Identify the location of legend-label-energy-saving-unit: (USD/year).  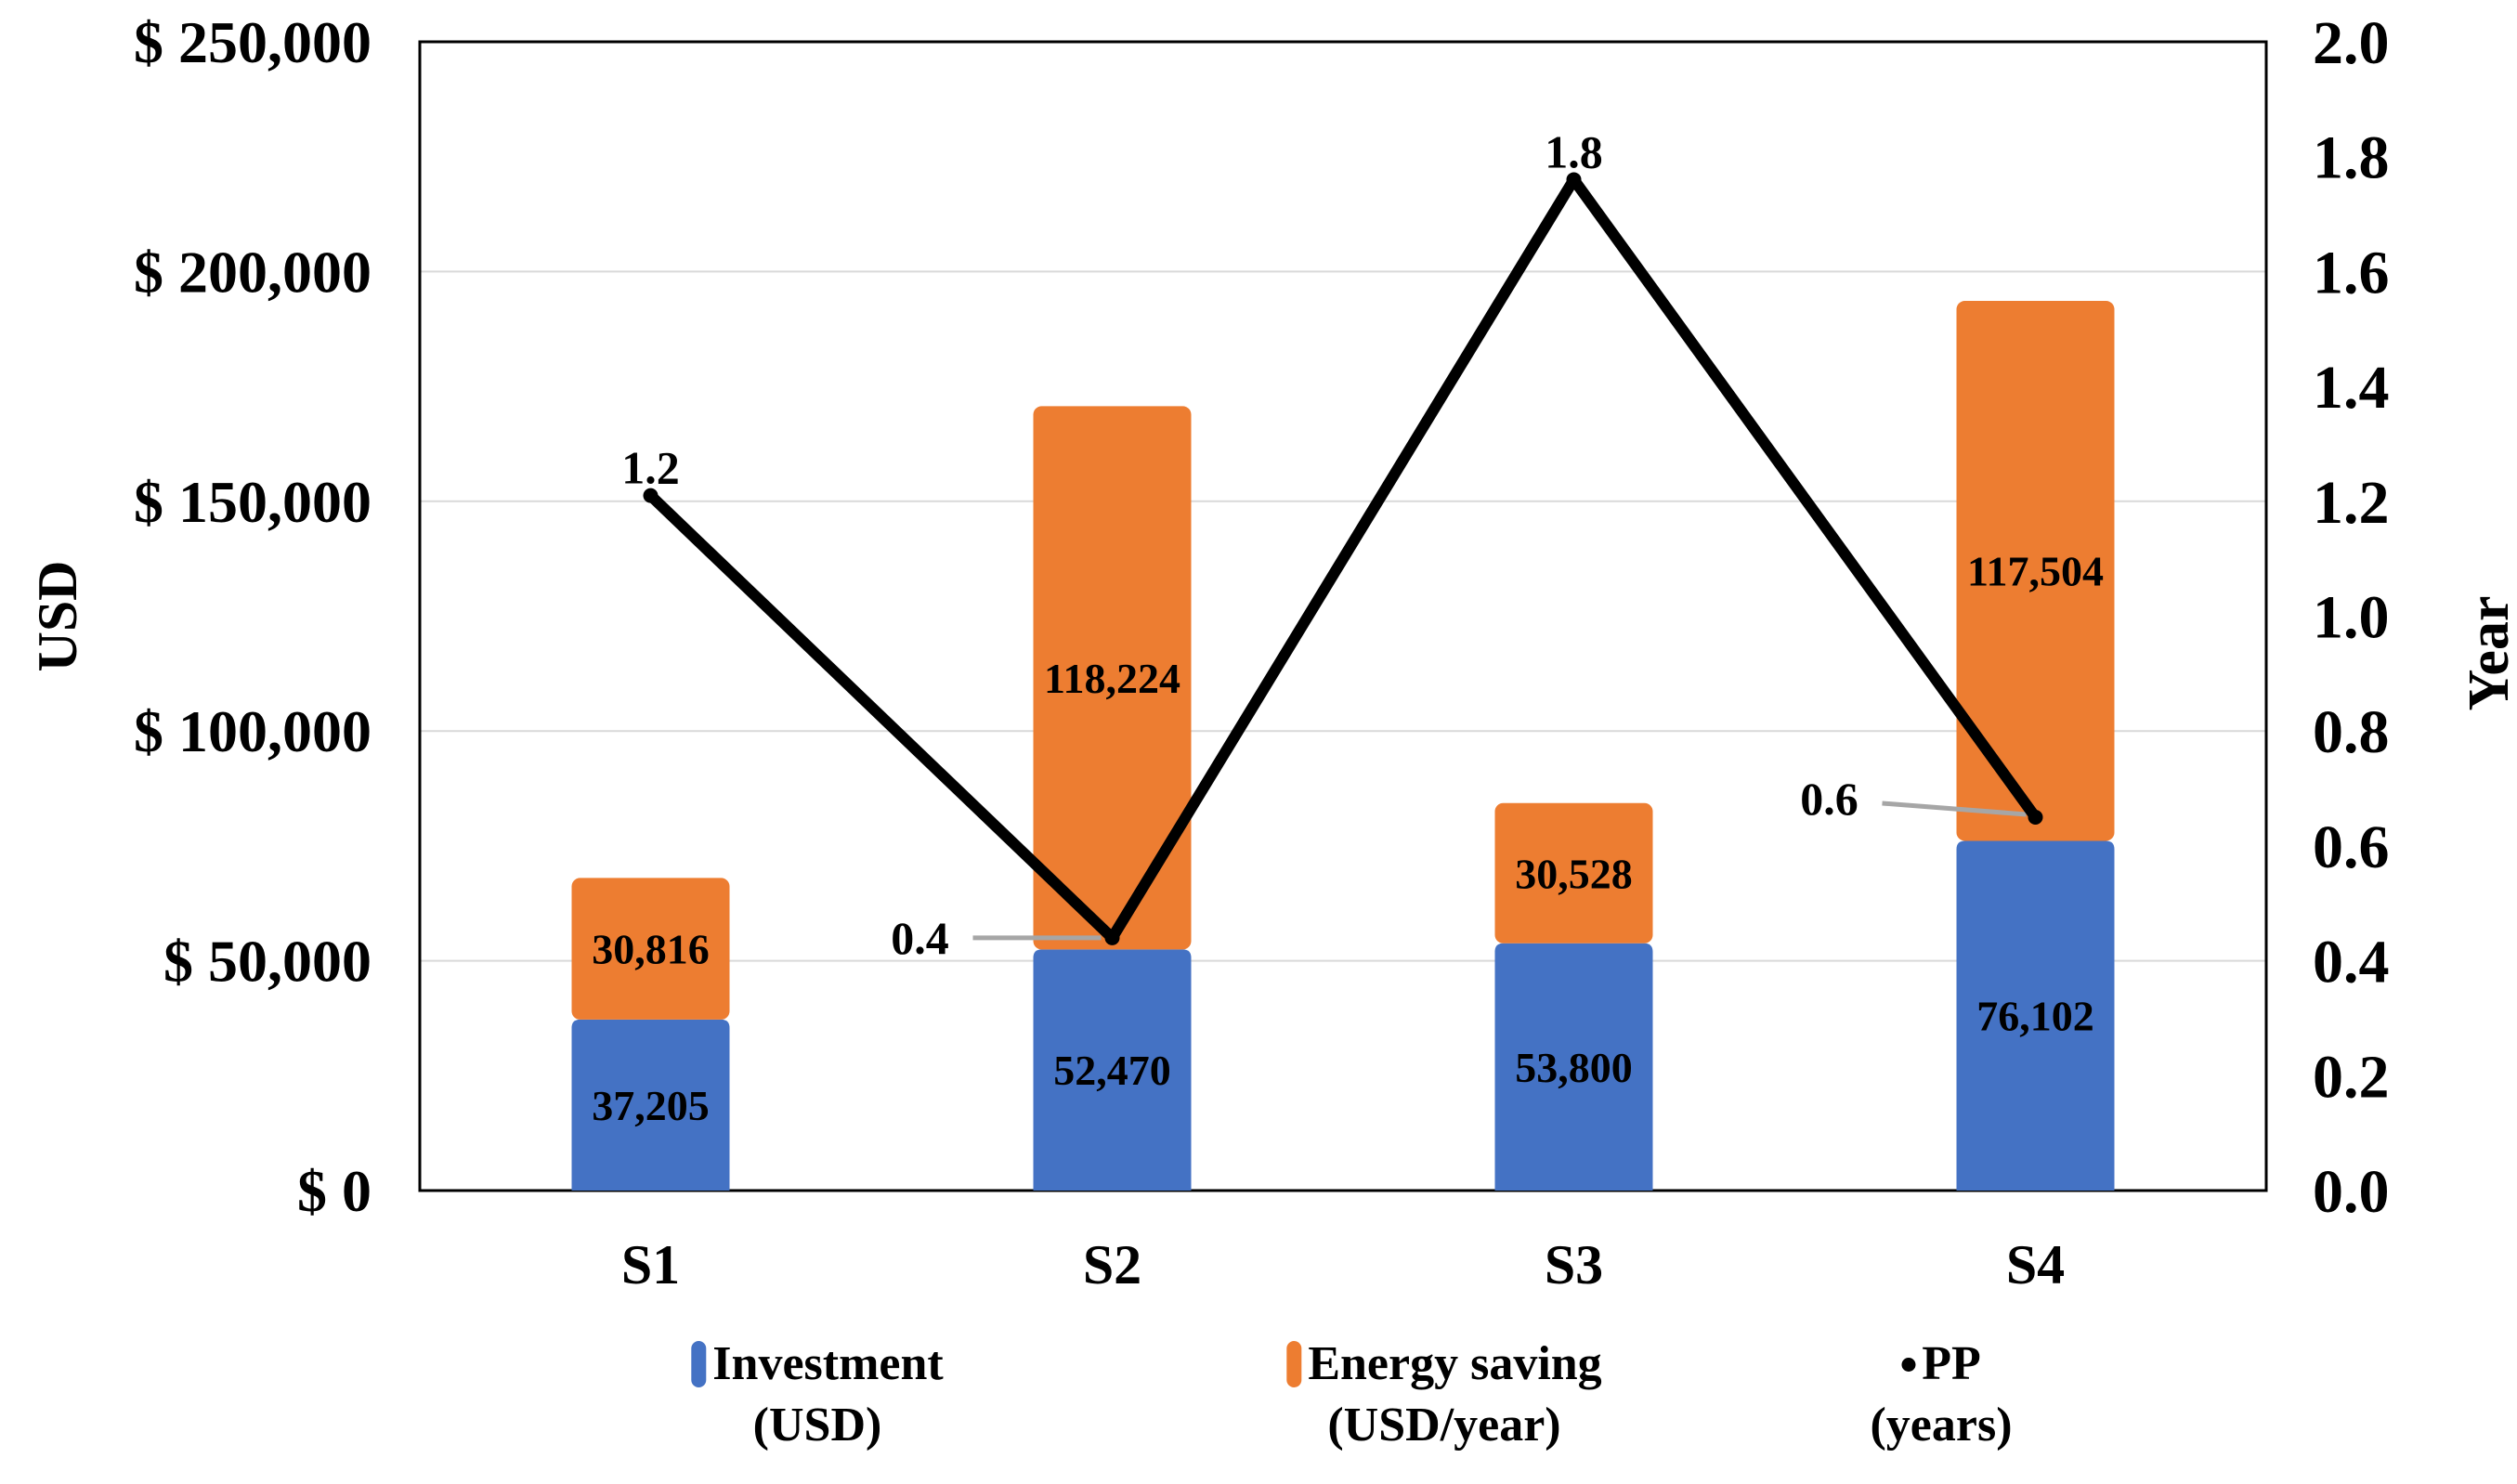
(1444, 1425).